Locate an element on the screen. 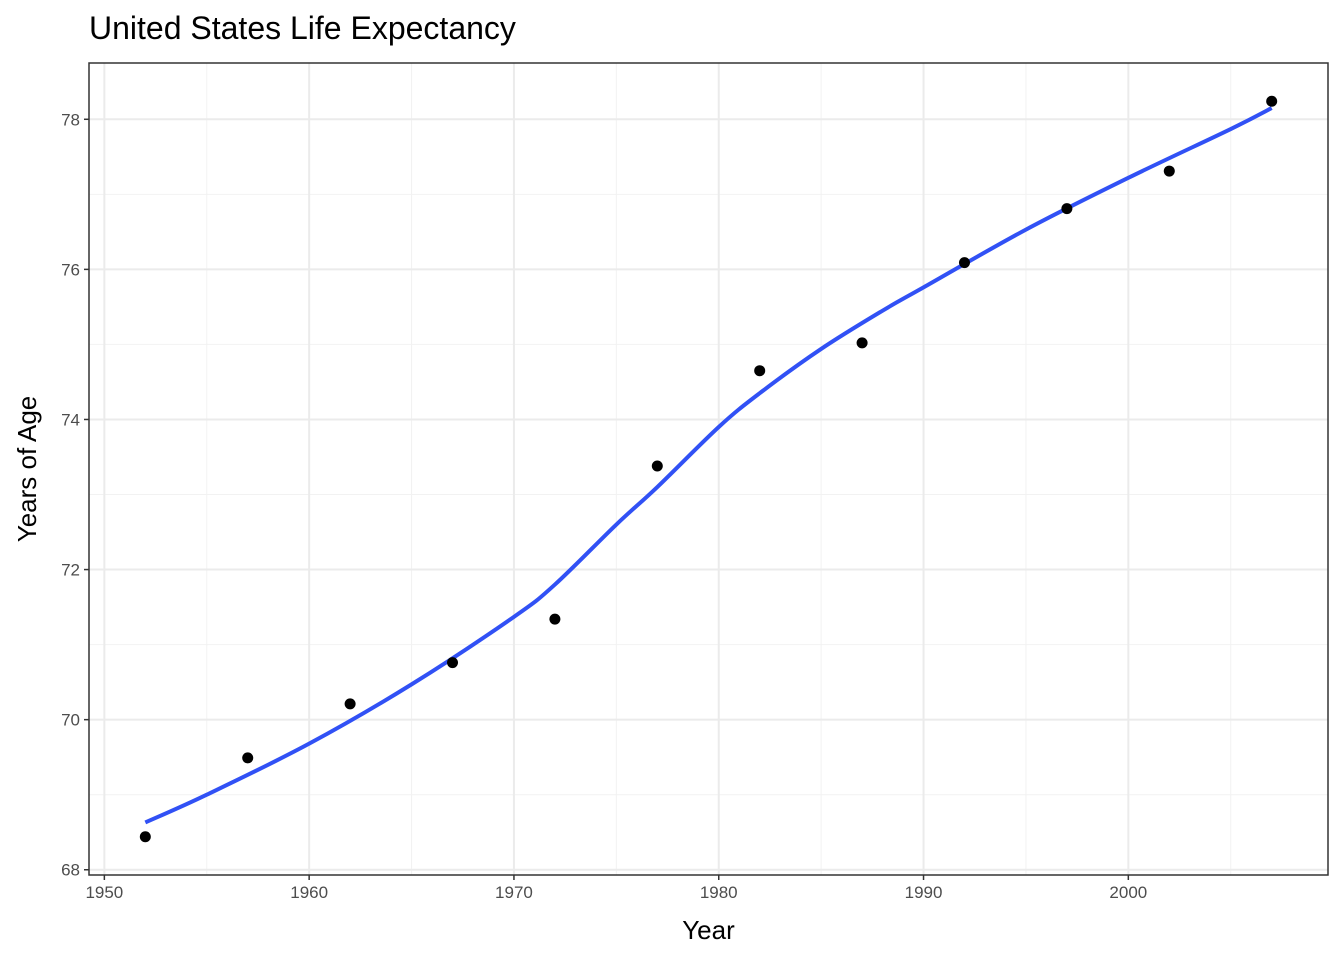 Image resolution: width=1344 pixels, height=960 pixels. y-axis-ticks: 68 70 72 74 76 78 is located at coordinates (75, 495).